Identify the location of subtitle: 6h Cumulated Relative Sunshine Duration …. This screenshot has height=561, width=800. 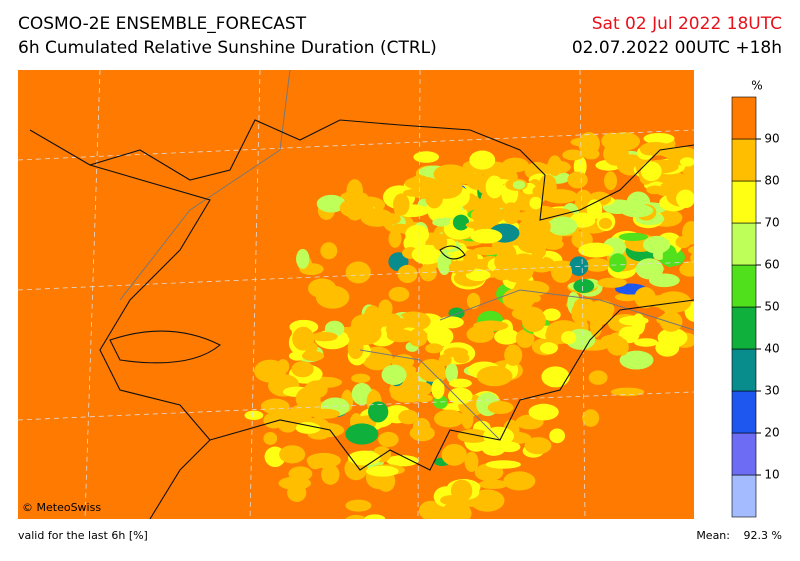
(227, 48).